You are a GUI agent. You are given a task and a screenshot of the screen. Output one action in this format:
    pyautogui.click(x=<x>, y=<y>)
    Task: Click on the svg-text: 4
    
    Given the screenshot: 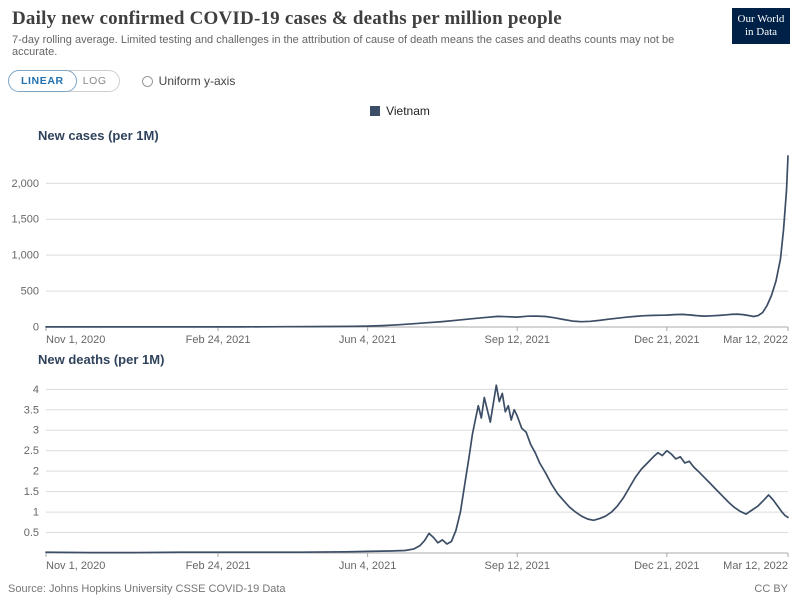 What is the action you would take?
    pyautogui.click(x=36, y=390)
    